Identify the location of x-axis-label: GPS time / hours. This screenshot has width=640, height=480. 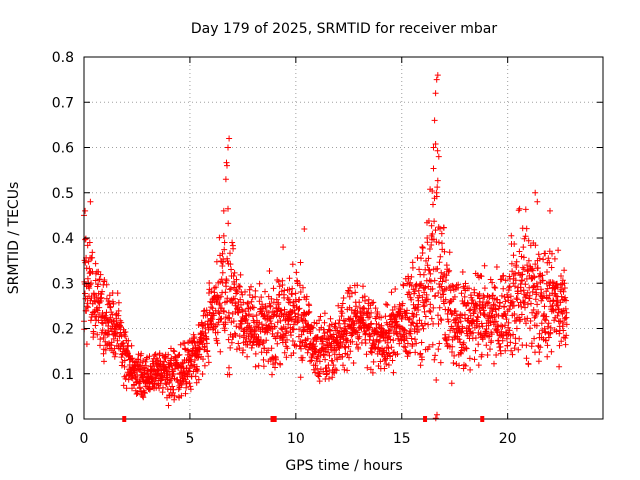
(343, 466).